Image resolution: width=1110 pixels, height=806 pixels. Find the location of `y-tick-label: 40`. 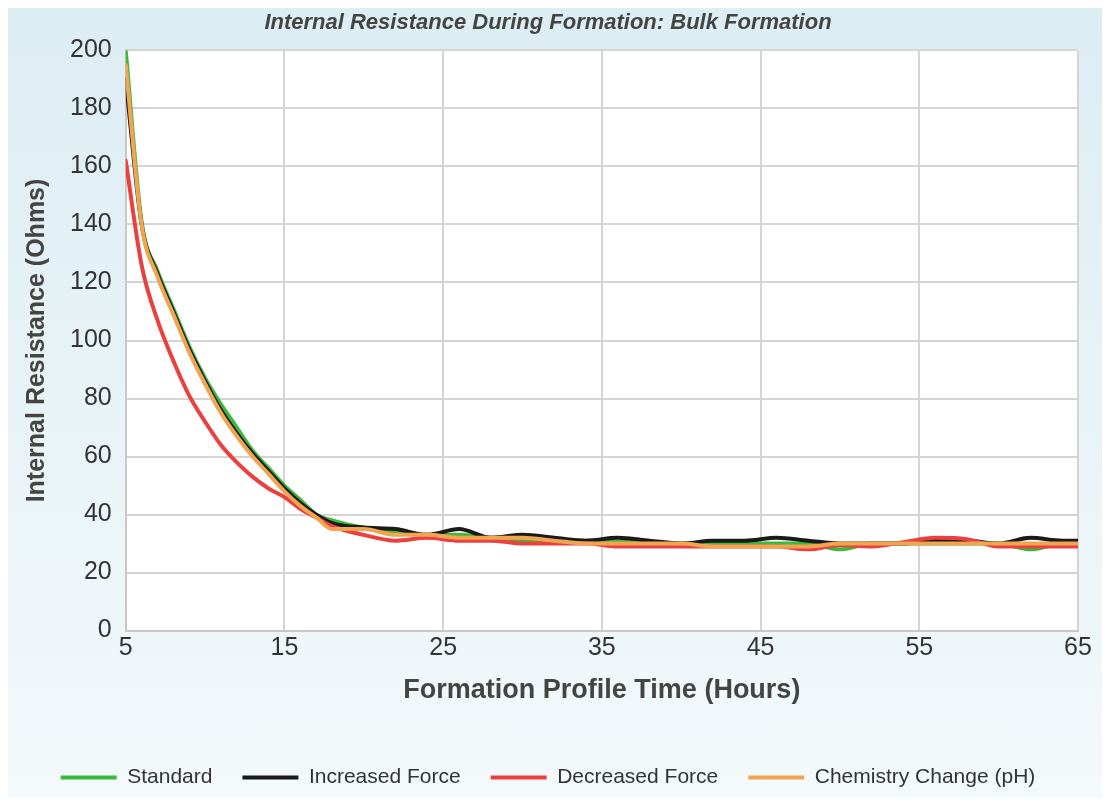

y-tick-label: 40 is located at coordinates (97, 512).